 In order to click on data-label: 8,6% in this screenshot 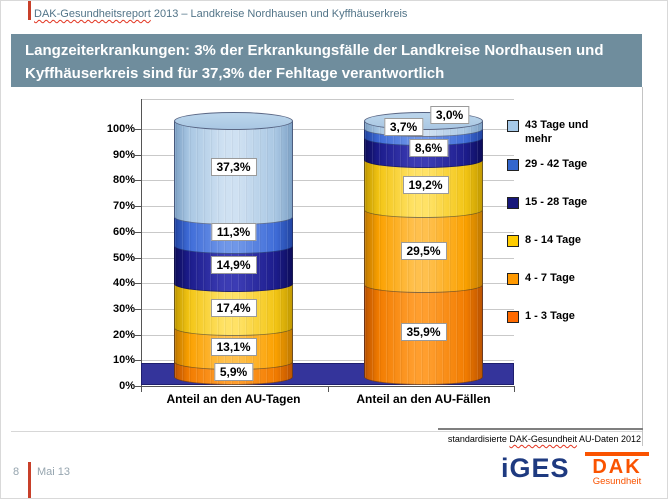, I will do `click(428, 148)`.